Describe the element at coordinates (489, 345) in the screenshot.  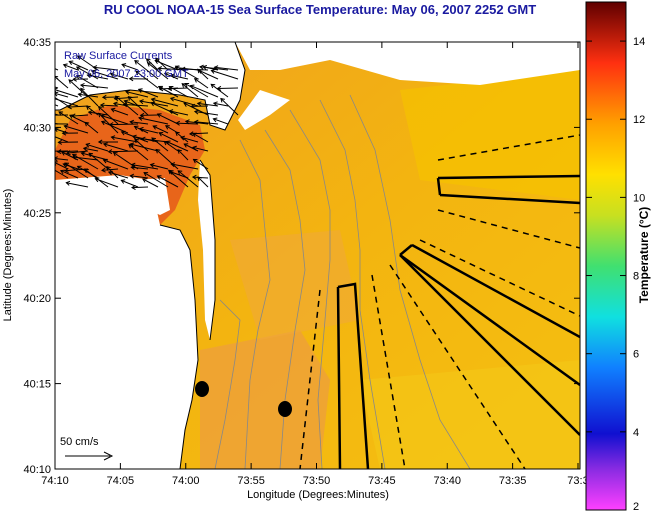
I see `survey-line-southeast` at that location.